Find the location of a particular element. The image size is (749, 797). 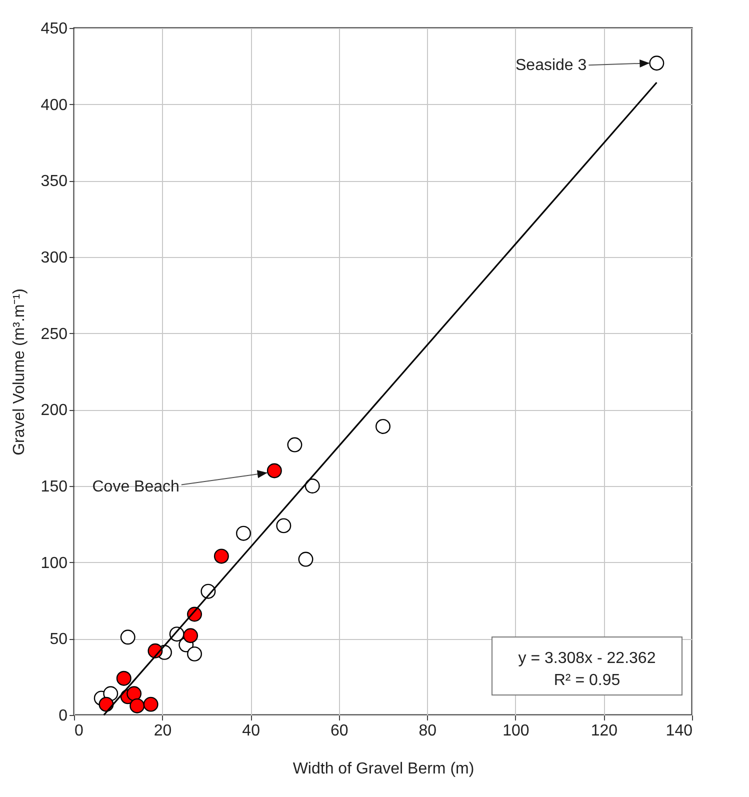

y-tick-label: 0 is located at coordinates (63, 716).